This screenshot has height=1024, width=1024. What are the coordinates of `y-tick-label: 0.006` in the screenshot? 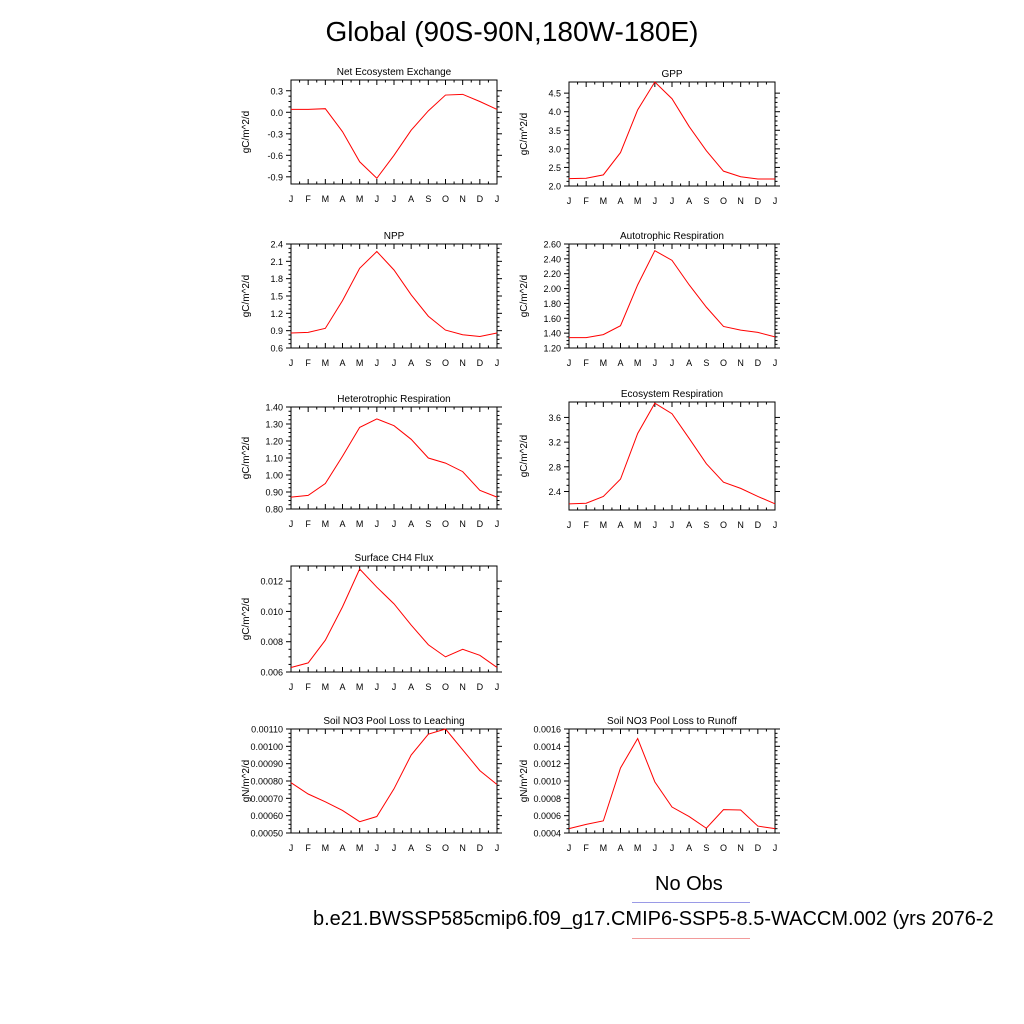 It's located at (271, 673).